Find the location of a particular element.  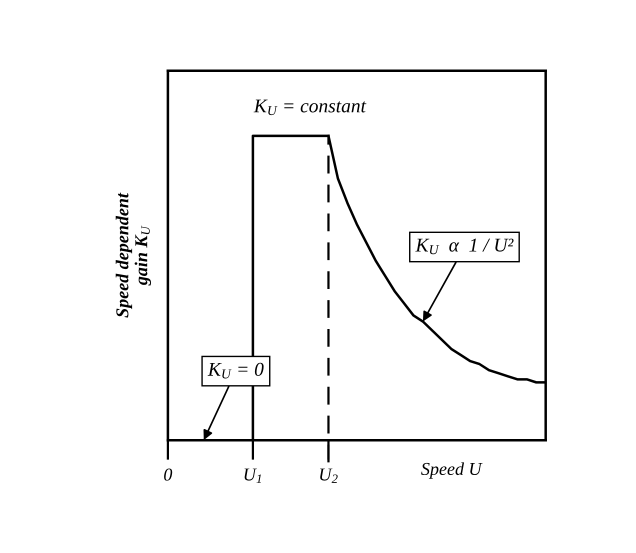

x-tick-label: U$_{1}$ is located at coordinates (253, 475).